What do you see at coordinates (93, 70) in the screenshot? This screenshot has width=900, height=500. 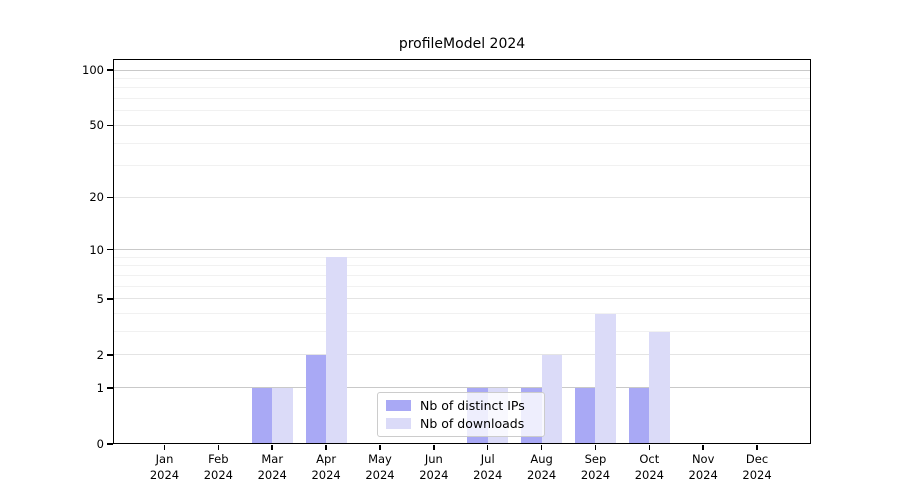 I see `y-tick-label: 100` at bounding box center [93, 70].